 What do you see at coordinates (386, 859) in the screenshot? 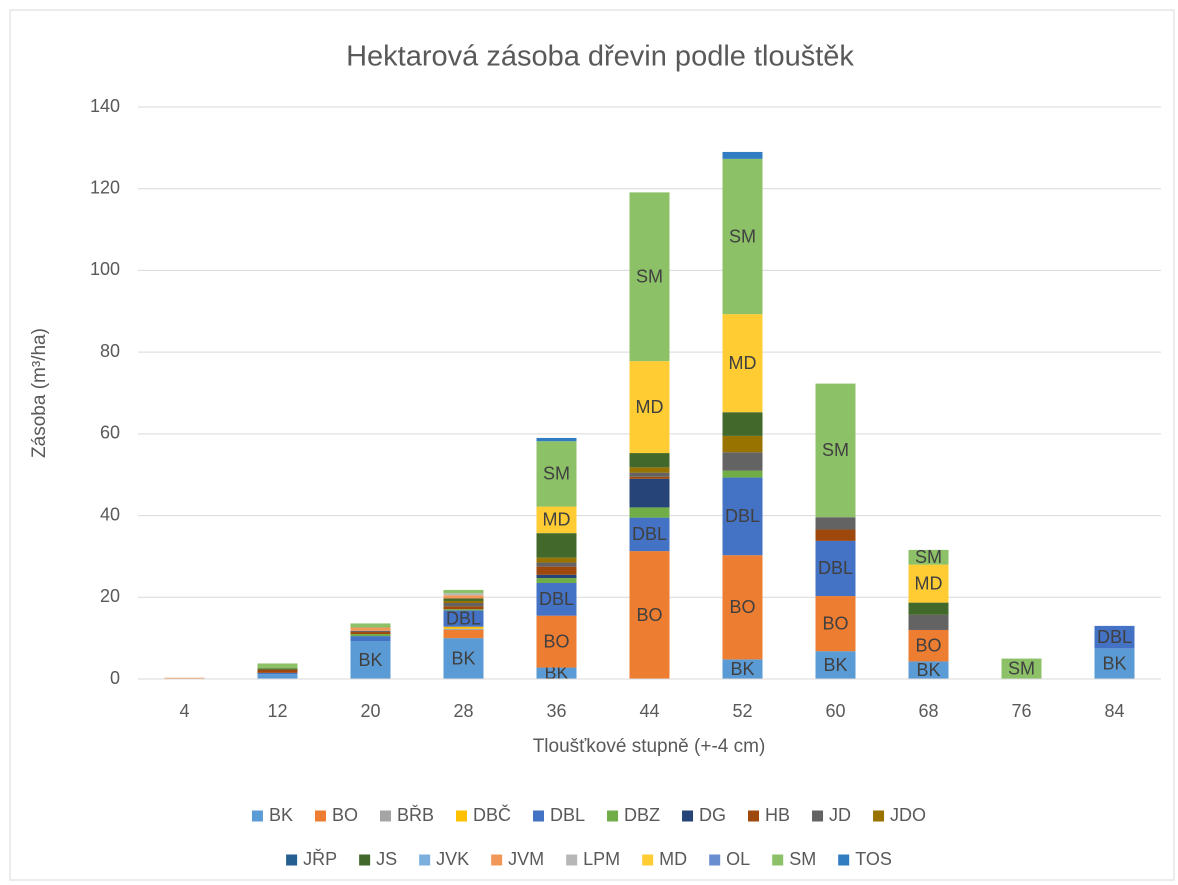
I see `legend-label: JS` at bounding box center [386, 859].